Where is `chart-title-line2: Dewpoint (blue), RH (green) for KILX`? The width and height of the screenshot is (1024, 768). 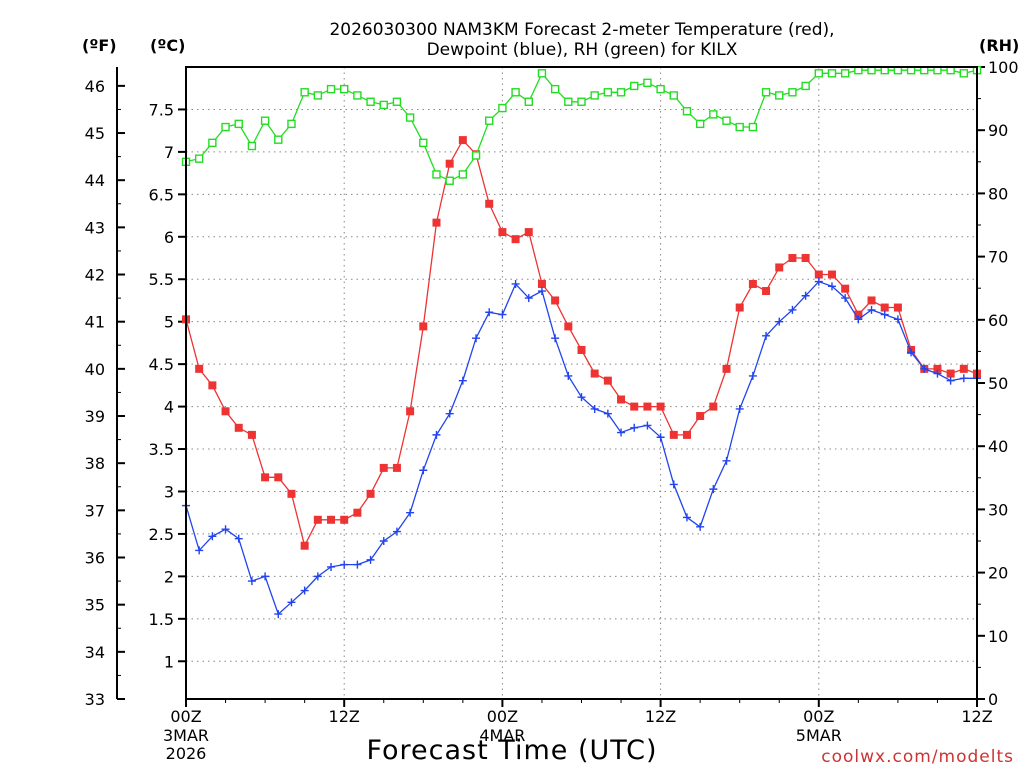
chart-title-line2: Dewpoint (blue), RH (green) for KILX is located at coordinates (582, 50).